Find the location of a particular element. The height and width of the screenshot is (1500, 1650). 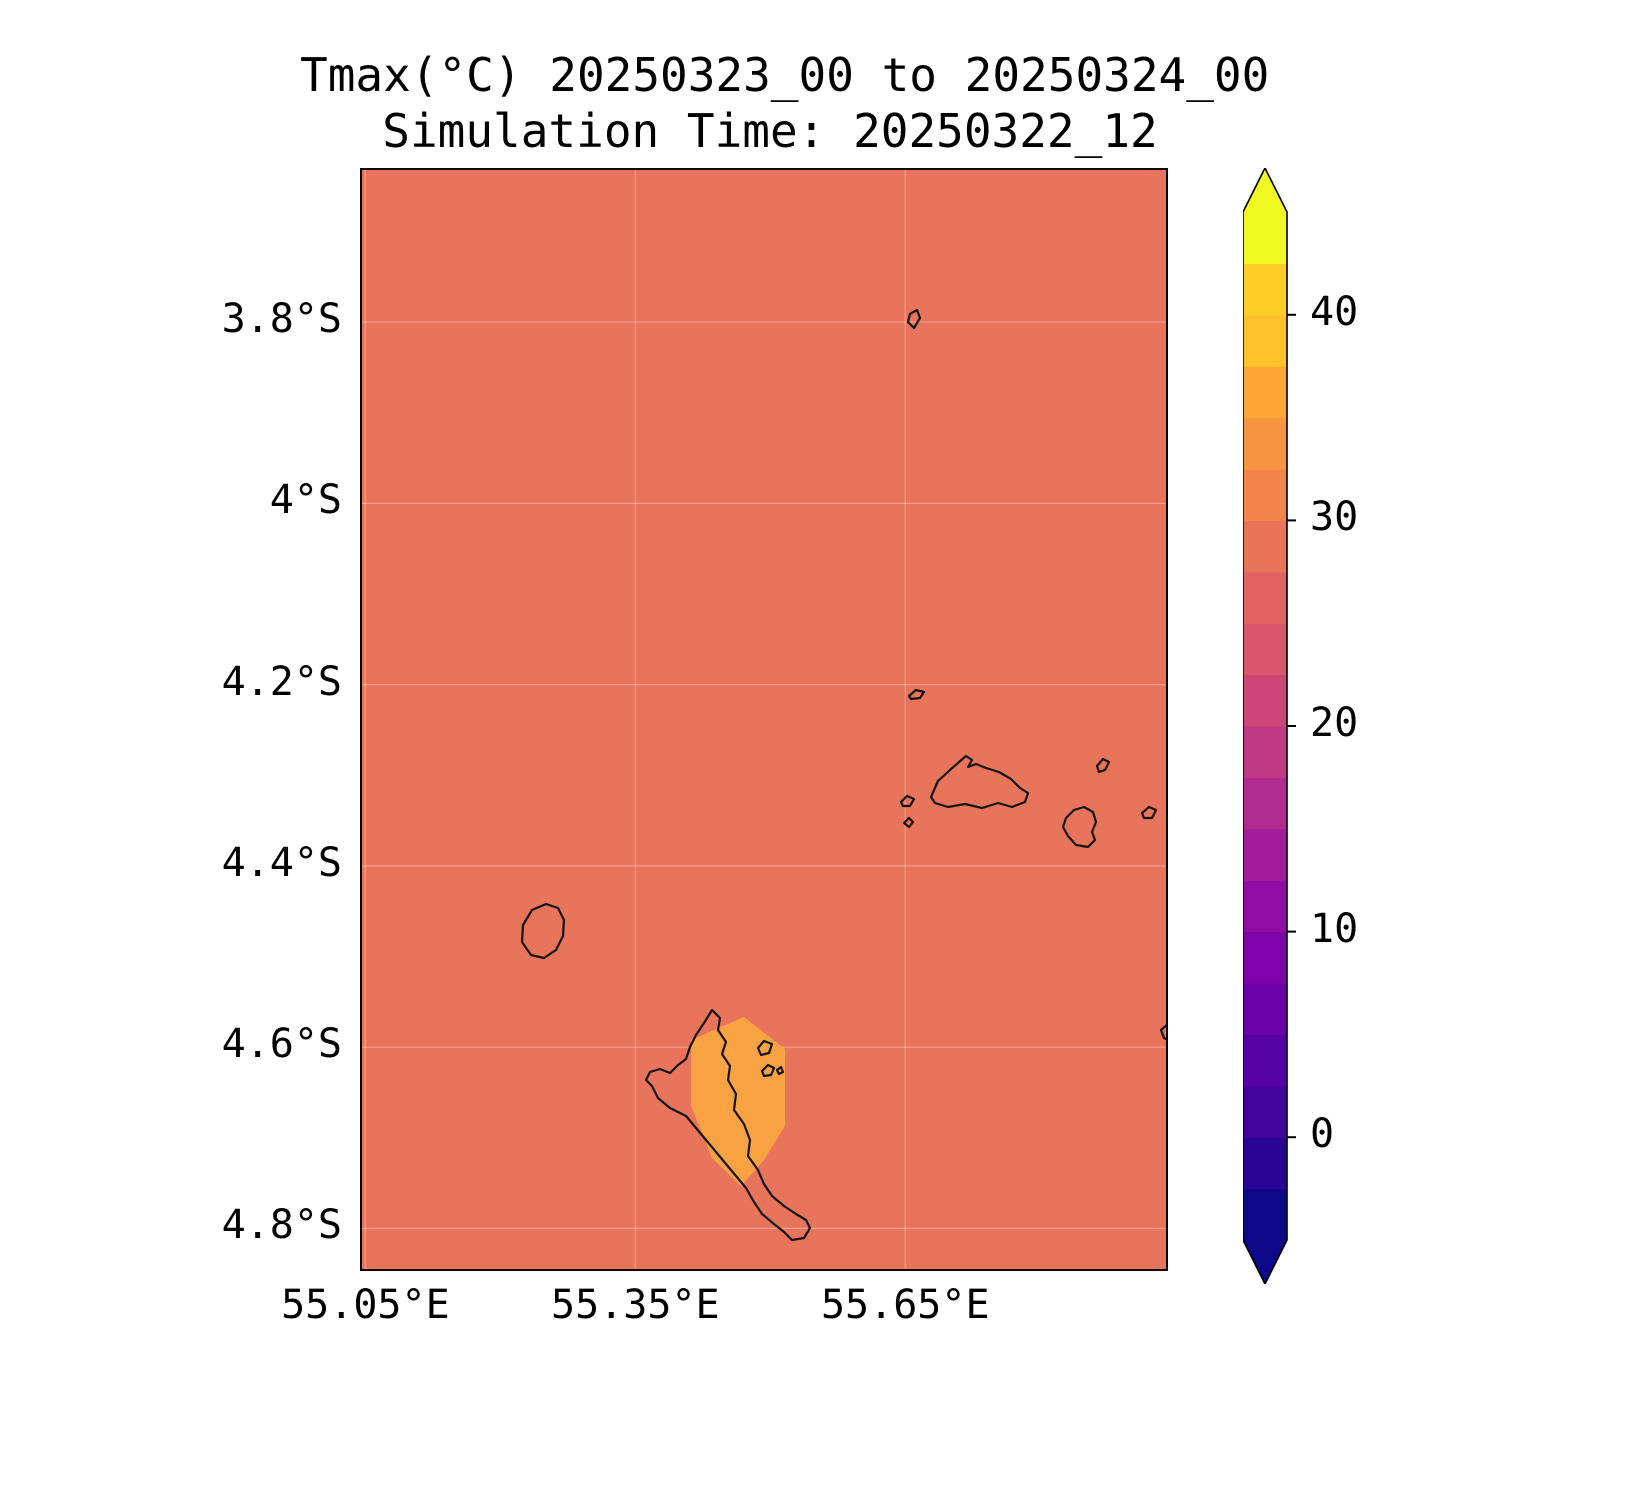

coastline-island-main is located at coordinates (728, 1125).